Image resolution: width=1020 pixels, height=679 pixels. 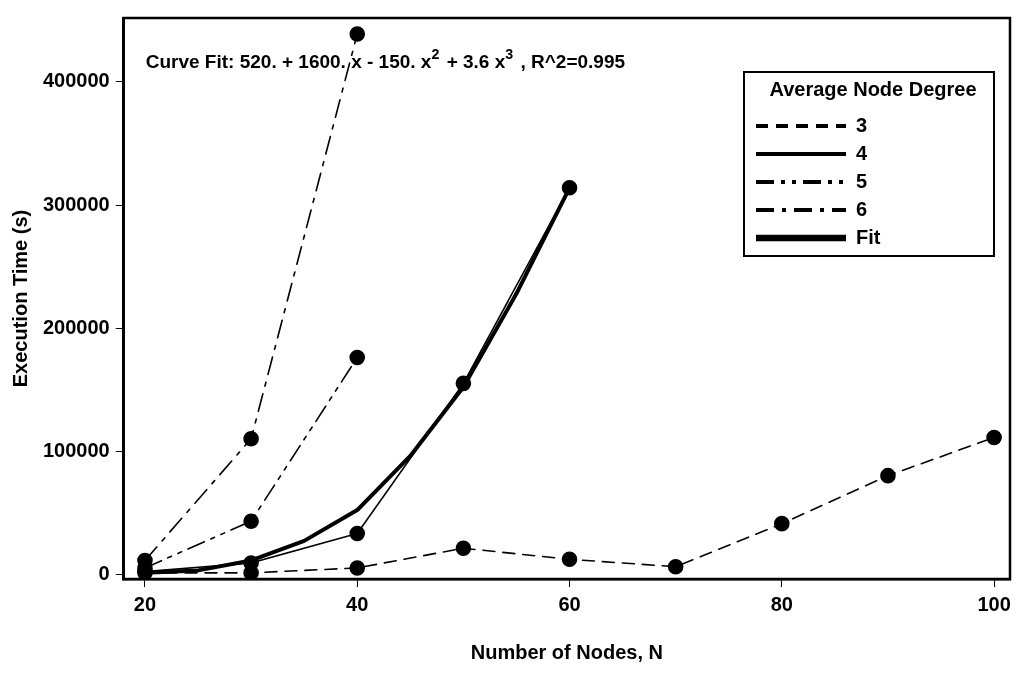 I want to click on x-tick-label: 40, so click(x=357, y=603).